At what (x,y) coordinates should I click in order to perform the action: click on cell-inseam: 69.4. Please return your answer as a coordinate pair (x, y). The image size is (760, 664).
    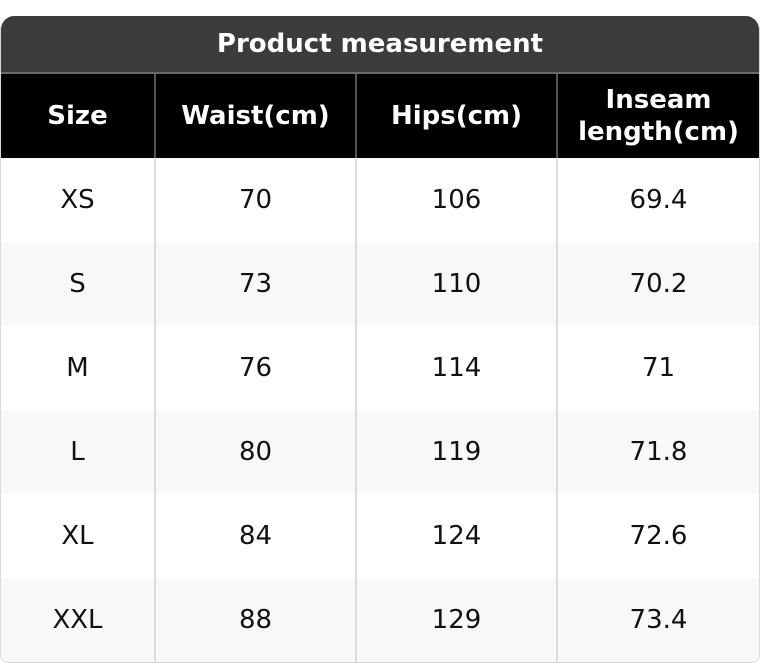
    Looking at the image, I should click on (657, 200).